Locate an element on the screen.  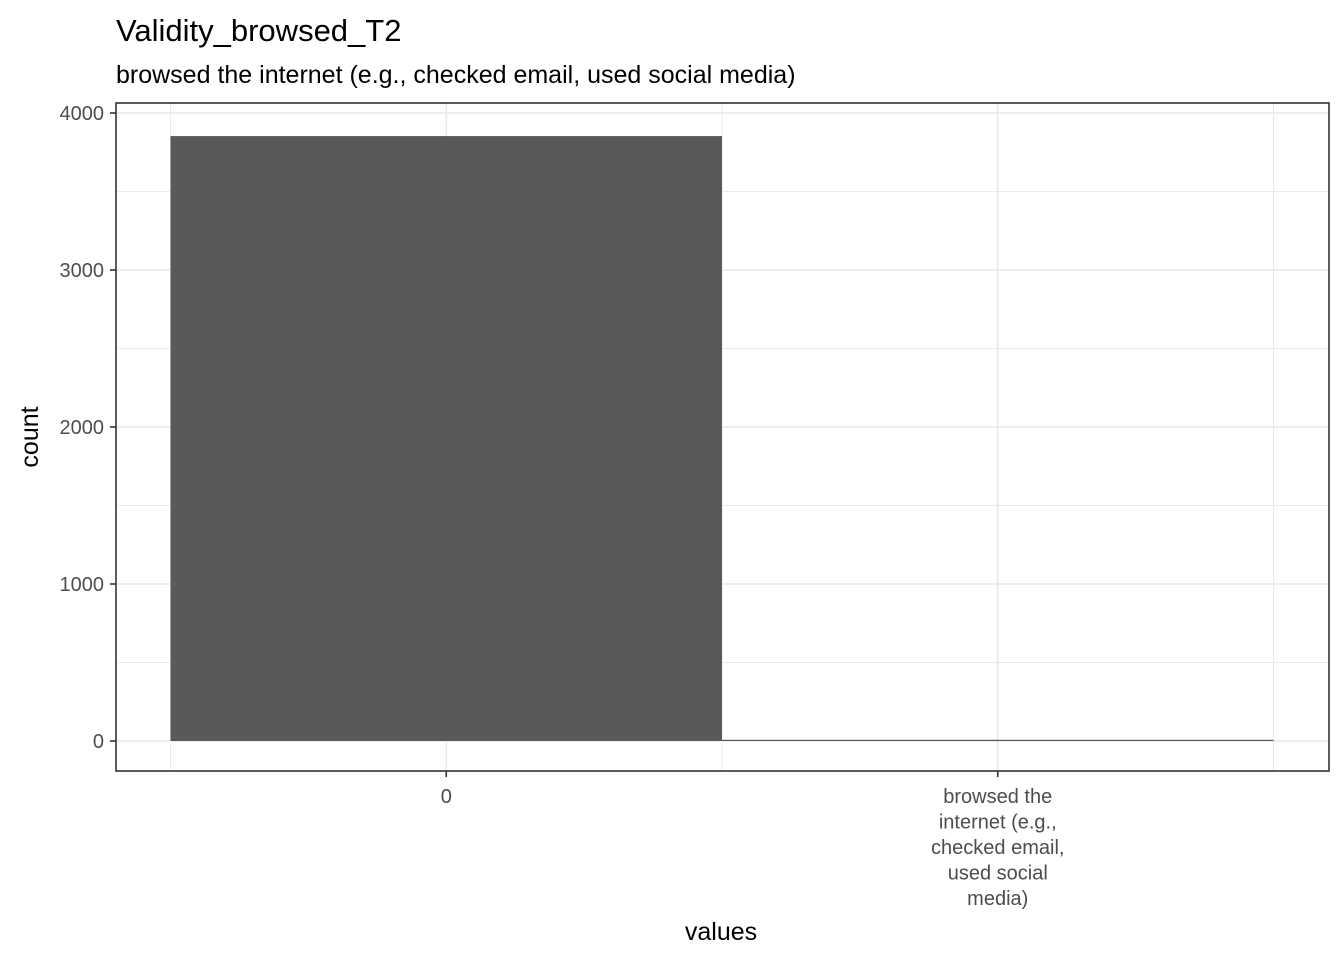
x-tick-label-line: 0 is located at coordinates (446, 797).